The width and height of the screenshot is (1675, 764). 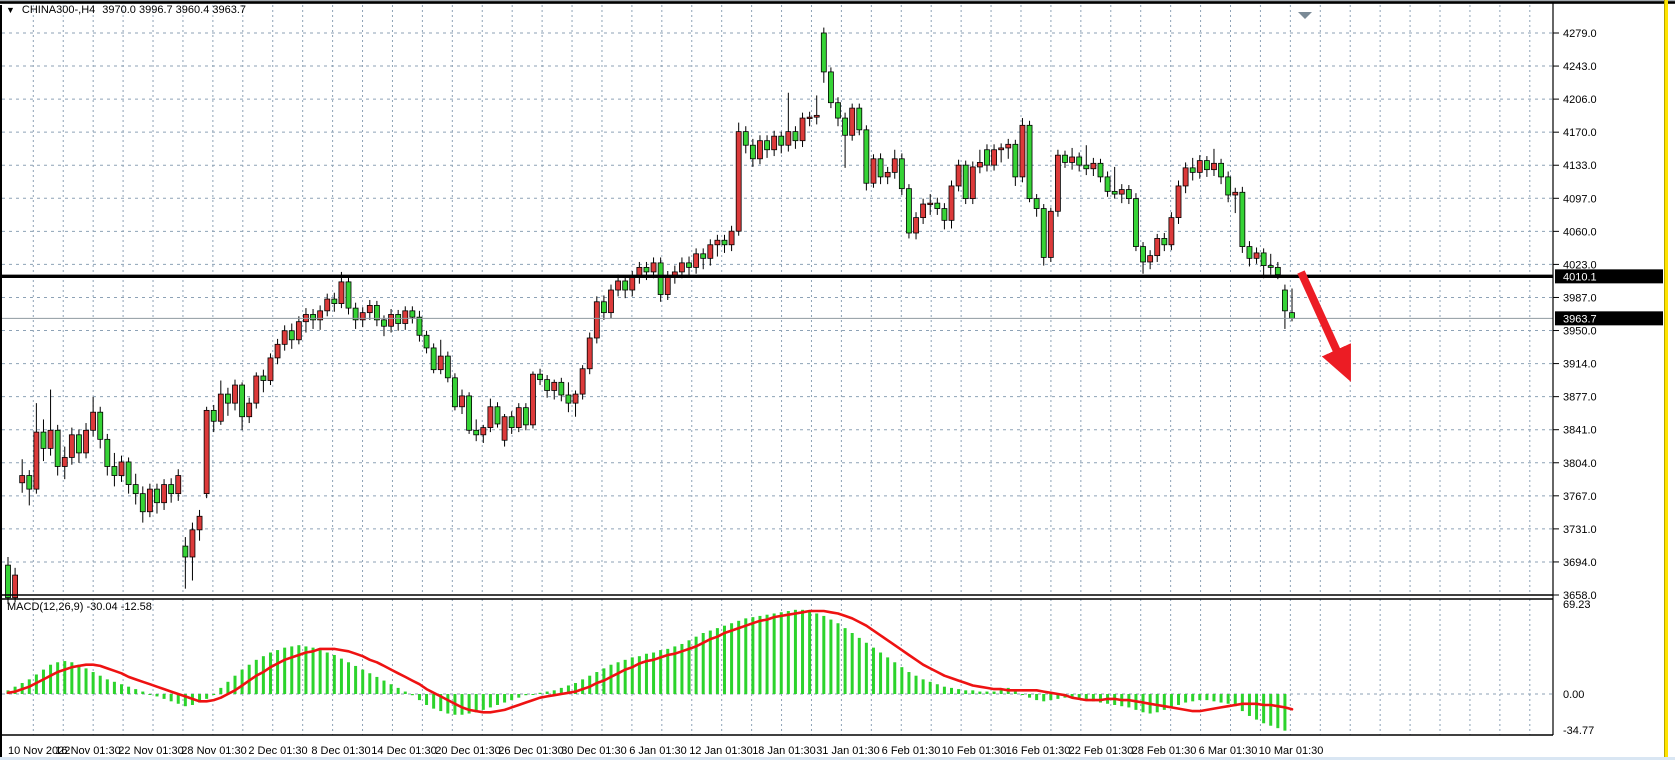 I want to click on time-axis-label: 8 Dec 01:30, so click(x=340, y=751).